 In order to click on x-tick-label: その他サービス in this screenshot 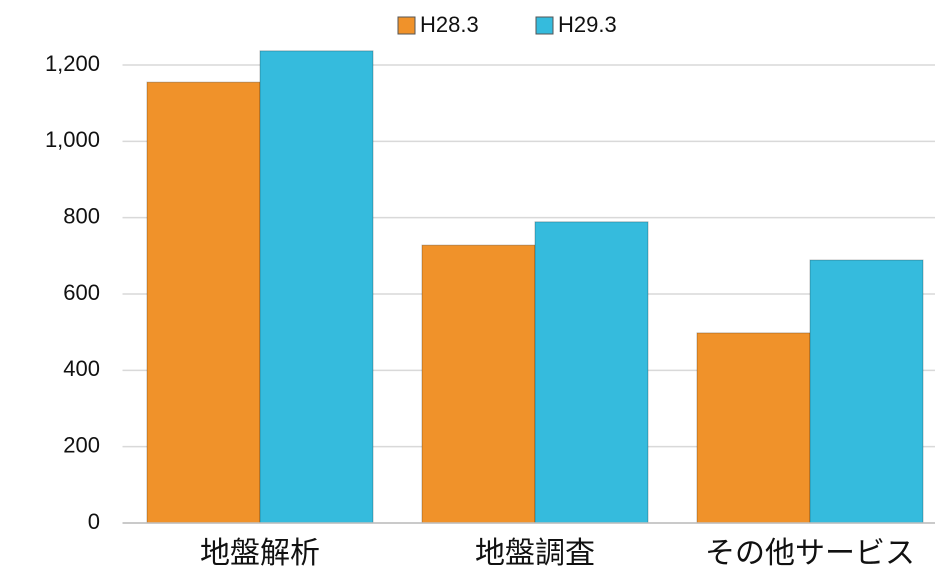, I will do `click(810, 553)`.